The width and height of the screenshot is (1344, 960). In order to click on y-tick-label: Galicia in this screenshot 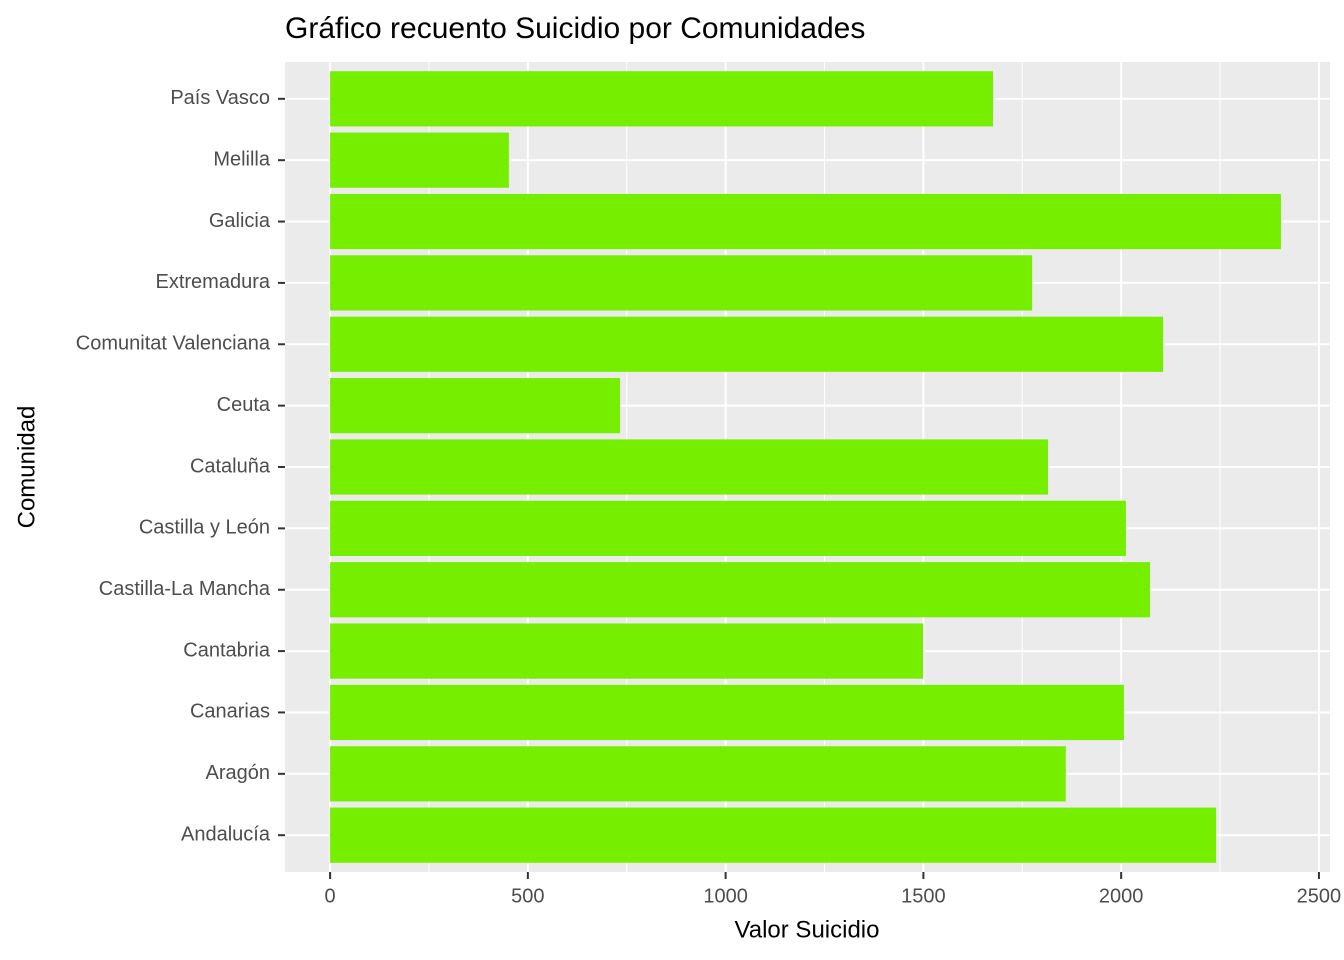, I will do `click(240, 221)`.